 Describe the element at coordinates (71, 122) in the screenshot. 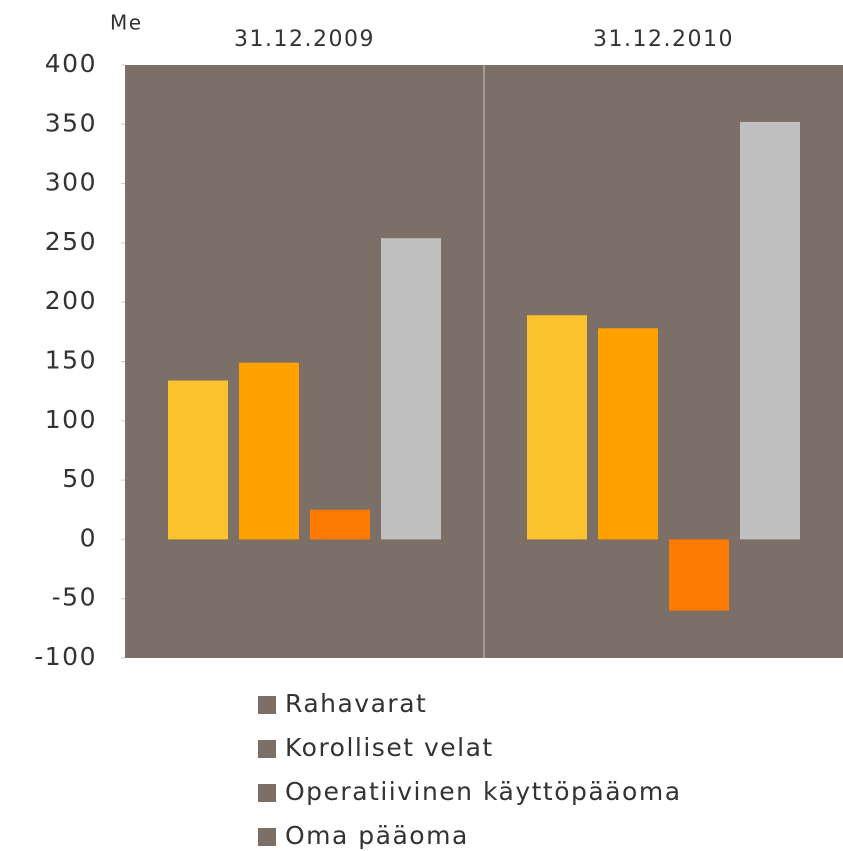

I see `y-tick-label: 350` at that location.